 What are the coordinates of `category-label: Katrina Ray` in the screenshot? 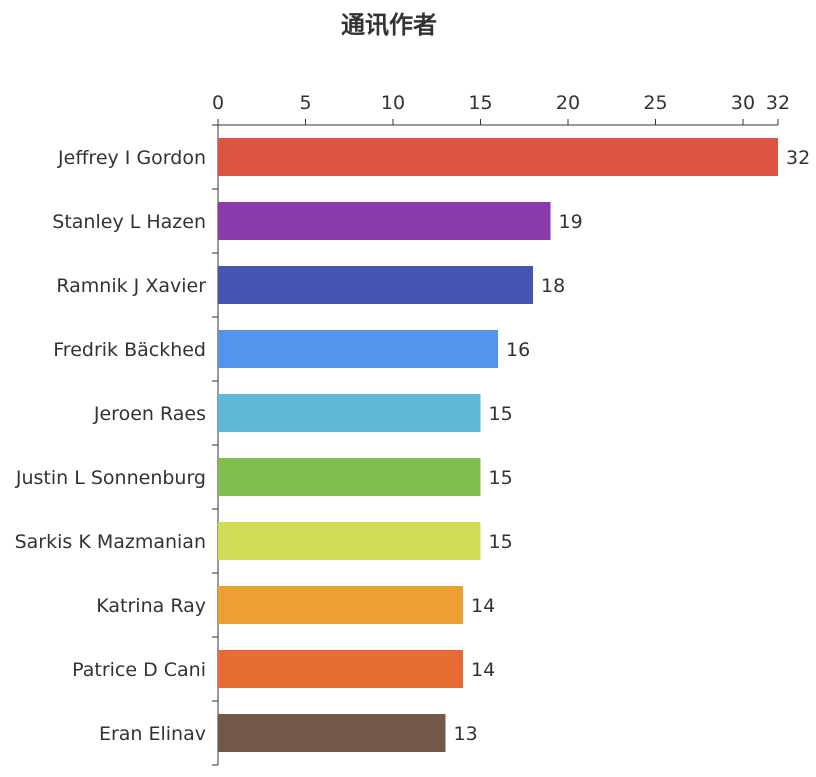 It's located at (151, 606).